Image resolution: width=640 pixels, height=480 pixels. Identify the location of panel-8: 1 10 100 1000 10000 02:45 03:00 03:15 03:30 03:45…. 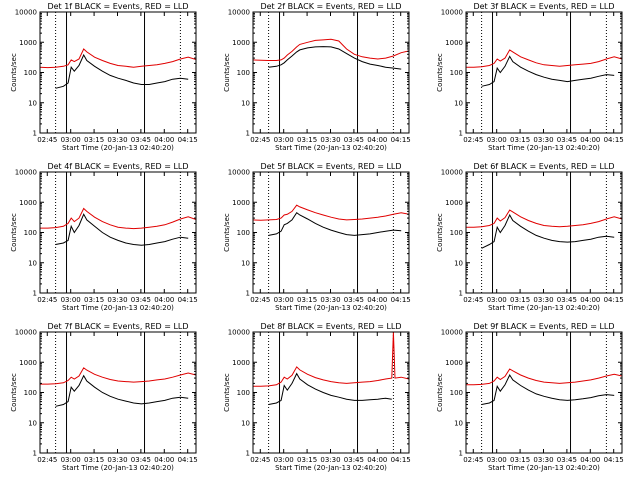
(317, 397).